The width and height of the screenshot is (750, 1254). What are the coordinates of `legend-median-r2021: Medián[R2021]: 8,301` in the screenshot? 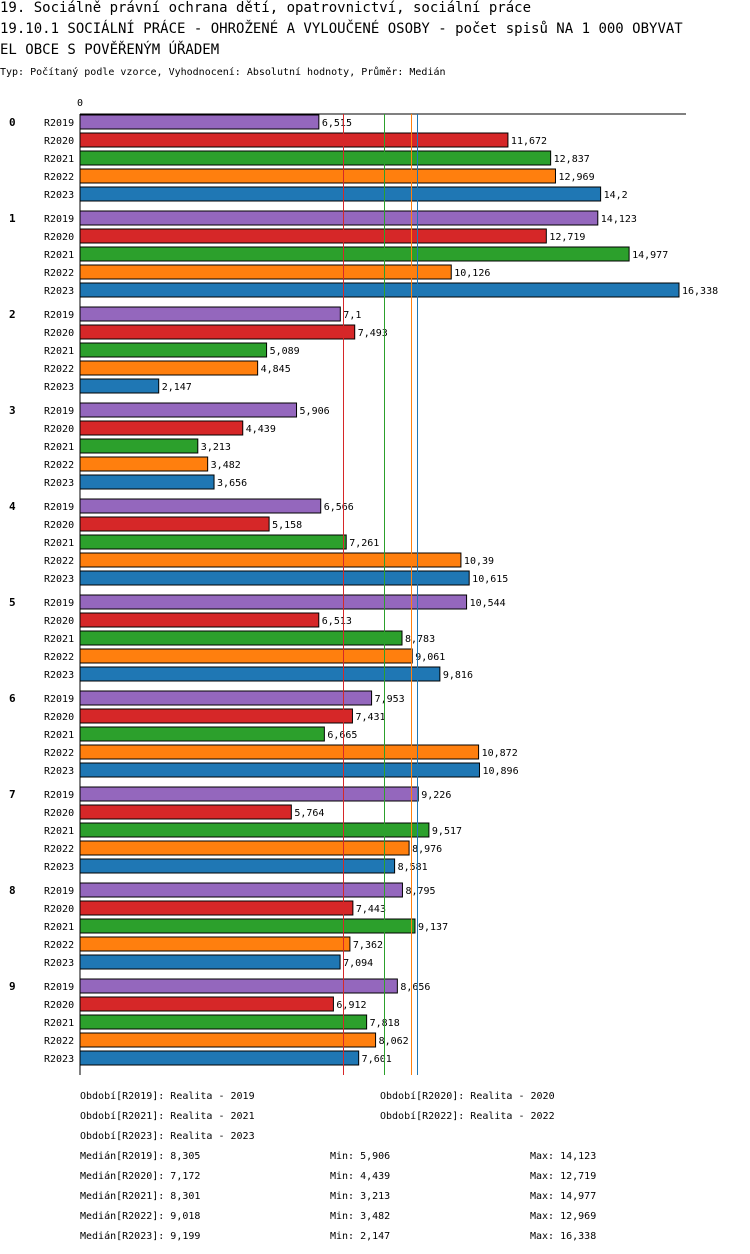 It's located at (140, 1196).